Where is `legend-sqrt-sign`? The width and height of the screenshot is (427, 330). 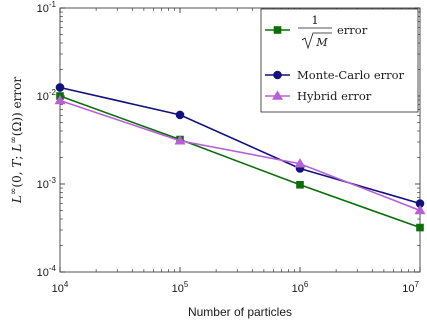
legend-sqrt-sign is located at coordinates (316, 41).